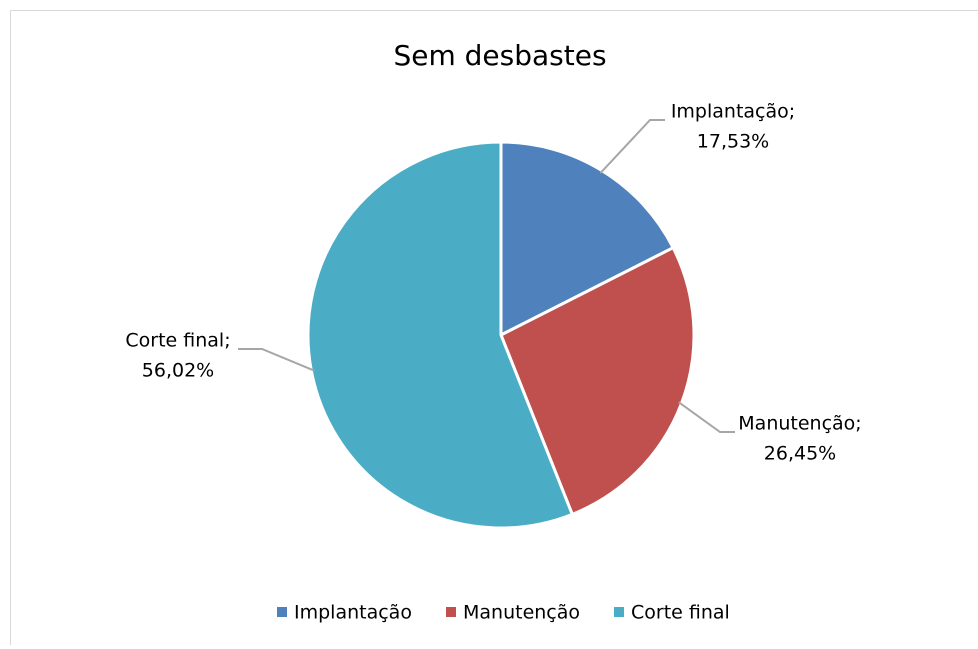 The image size is (978, 649). Describe the element at coordinates (353, 613) in the screenshot. I see `legend-label: Implantação` at that location.